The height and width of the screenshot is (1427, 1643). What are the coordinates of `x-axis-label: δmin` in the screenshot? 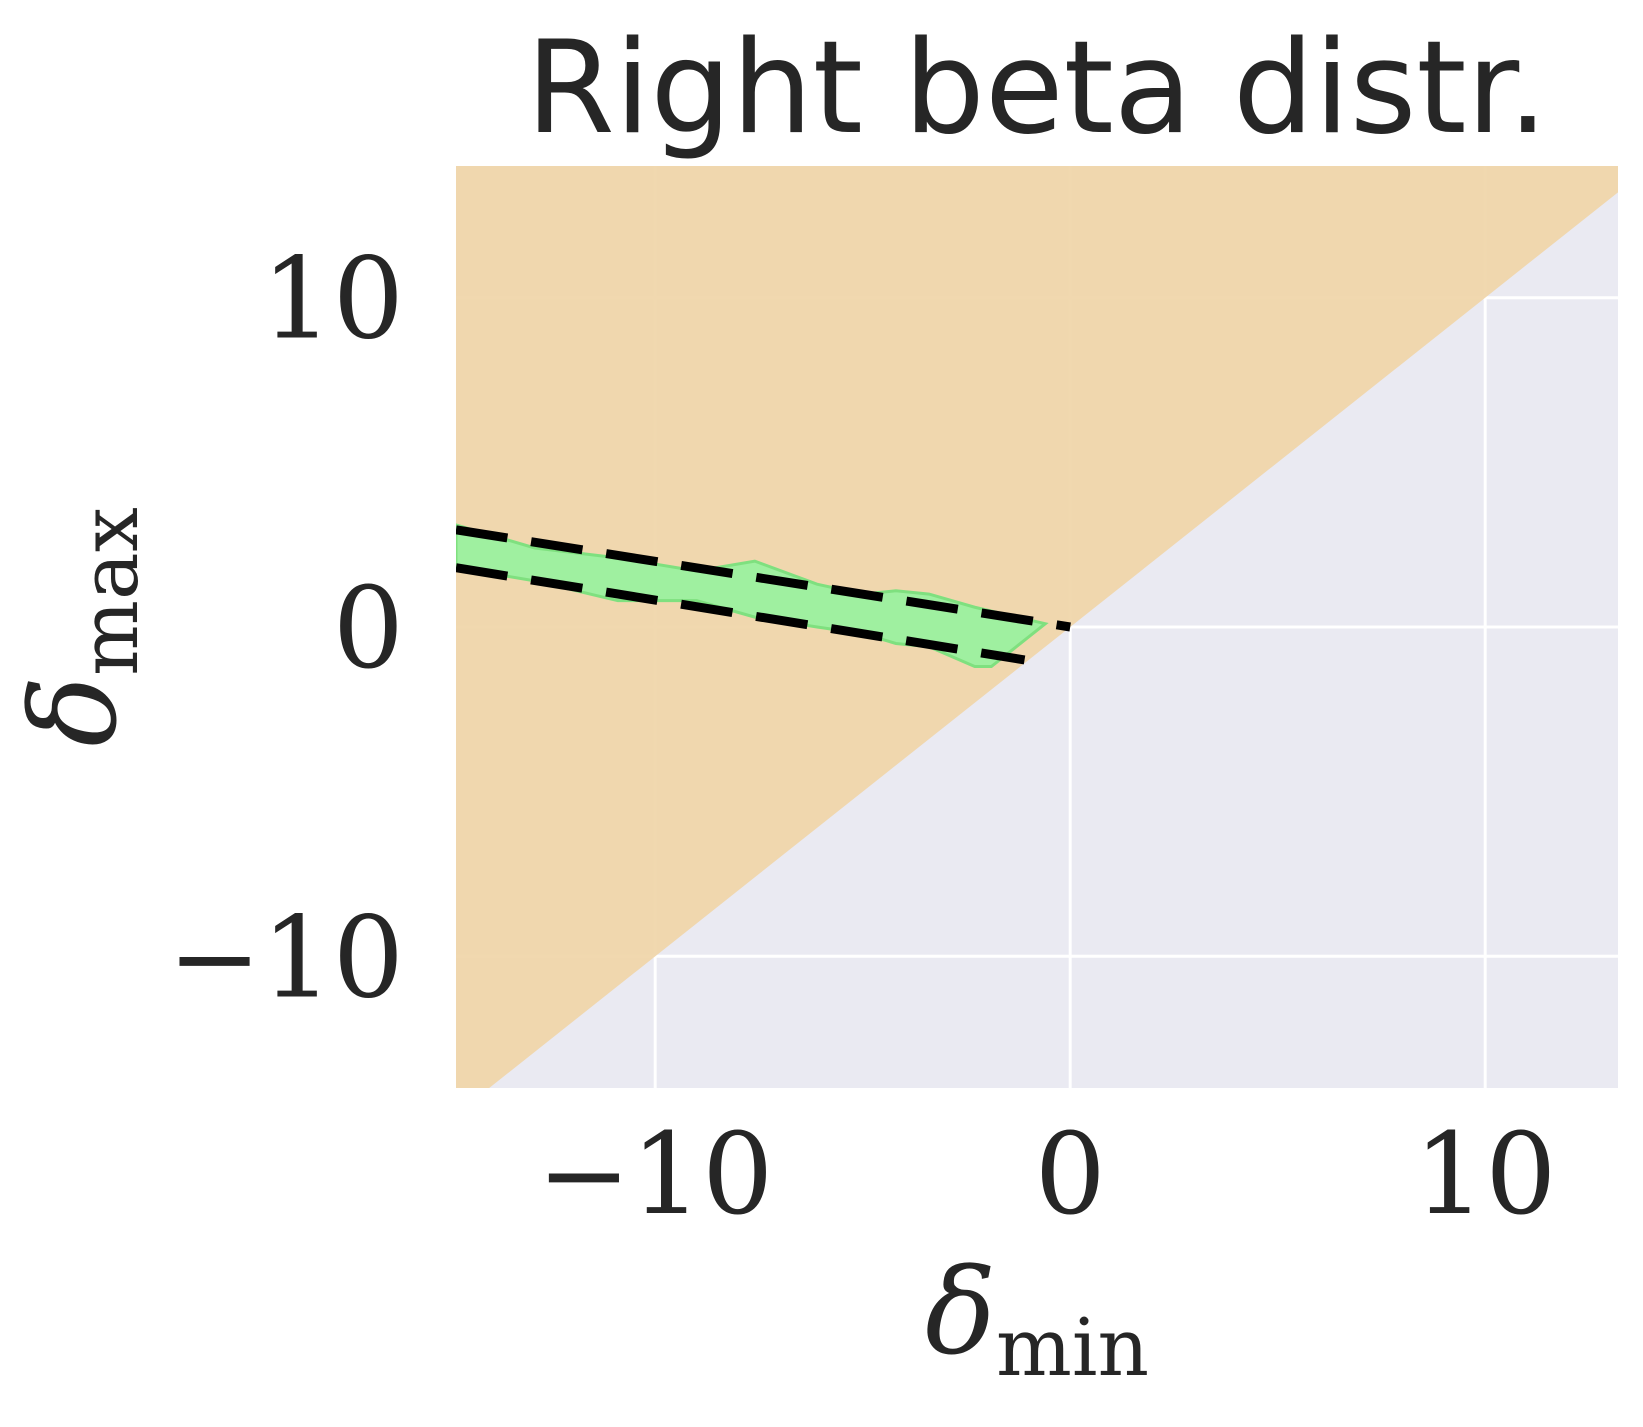 It's located at (1037, 1318).